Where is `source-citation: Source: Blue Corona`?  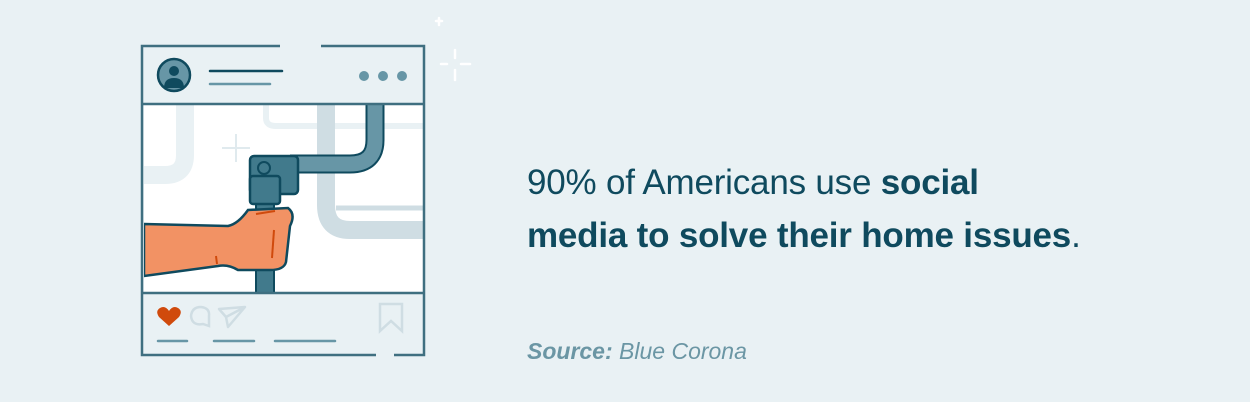
source-citation: Source: Blue Corona is located at coordinates (637, 351).